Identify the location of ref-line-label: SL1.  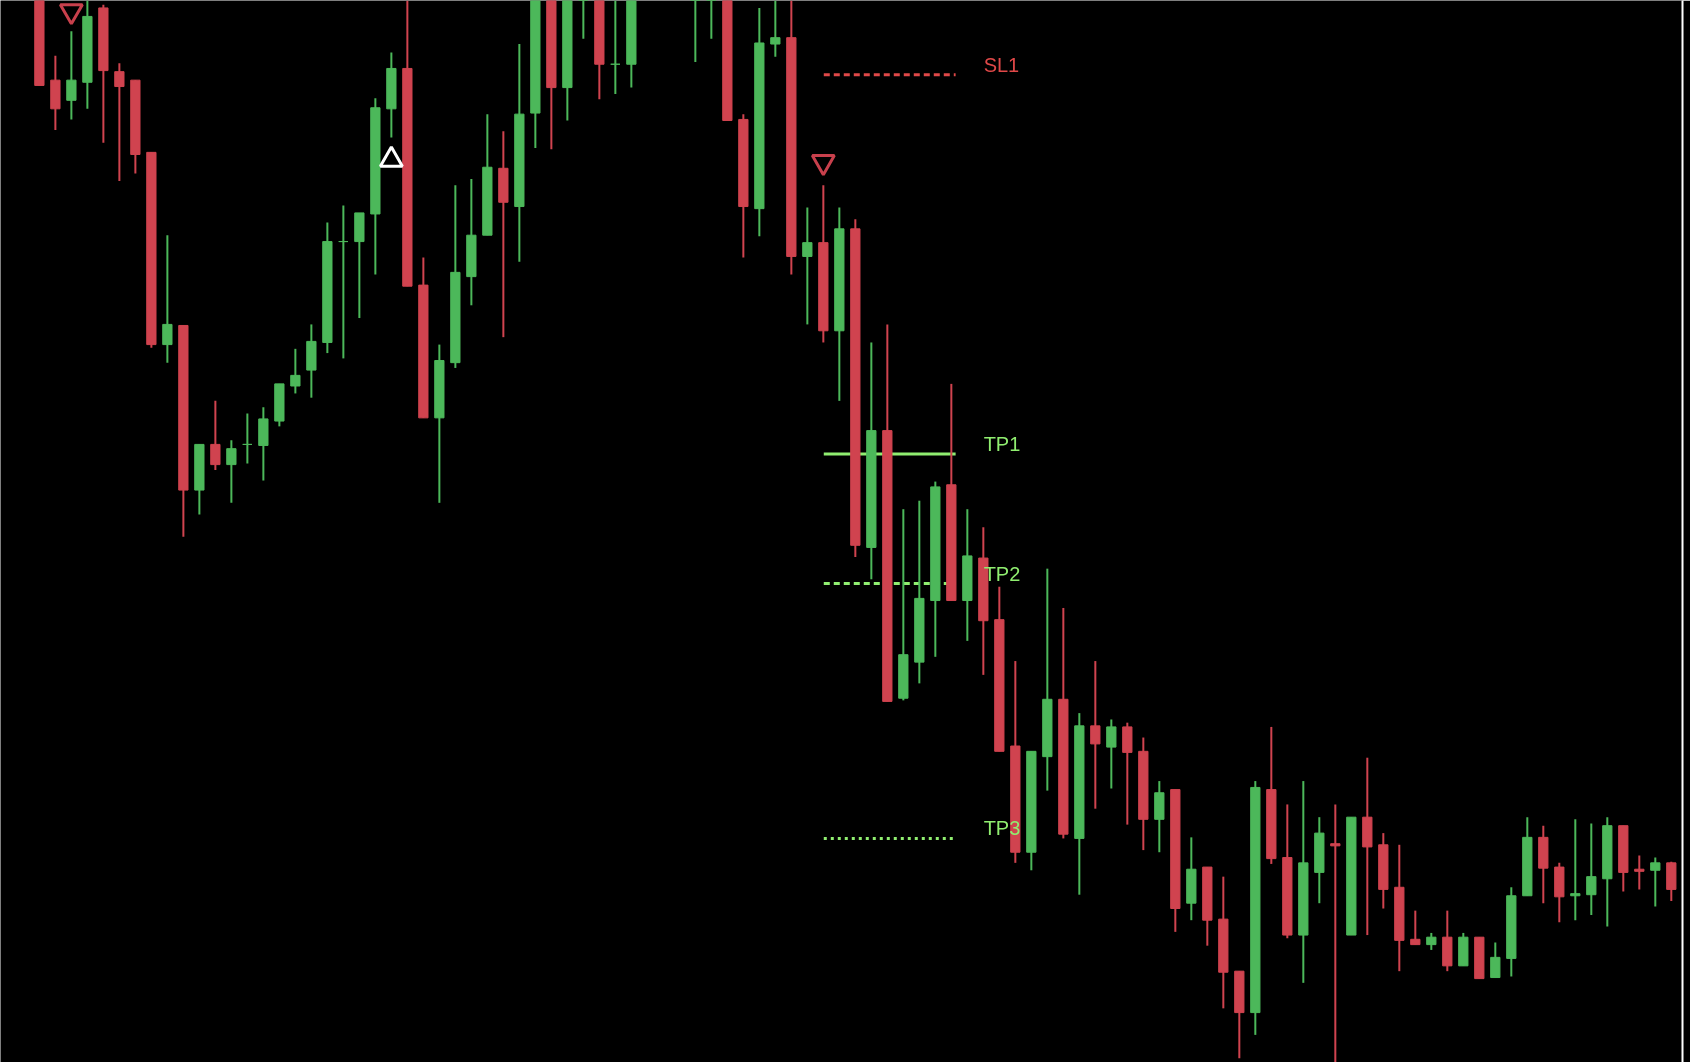
(1001, 64).